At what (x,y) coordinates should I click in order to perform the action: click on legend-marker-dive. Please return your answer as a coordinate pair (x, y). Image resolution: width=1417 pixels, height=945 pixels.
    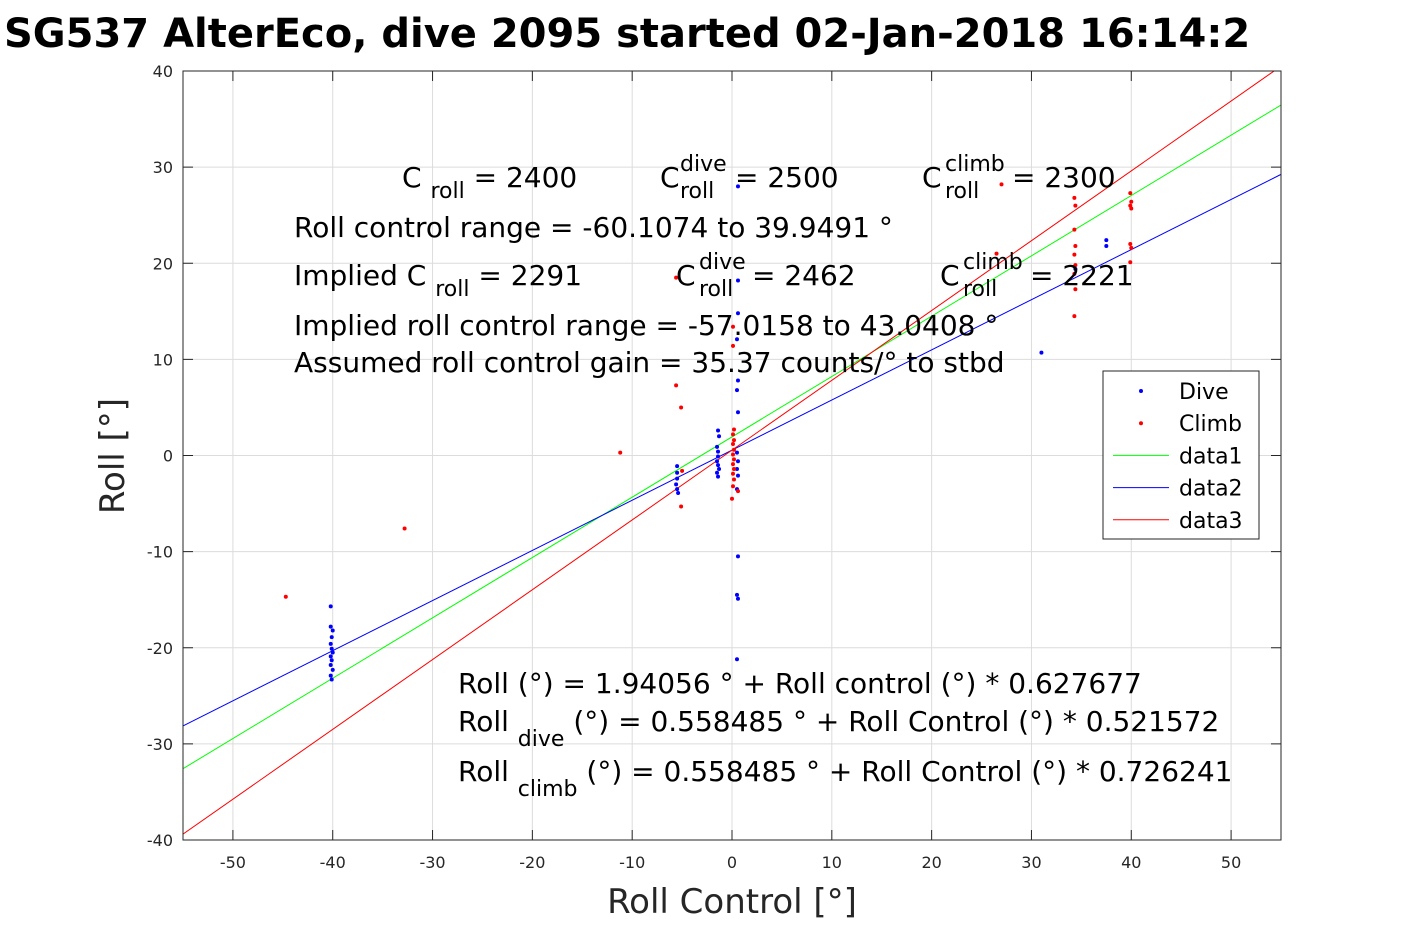
    Looking at the image, I should click on (1141, 391).